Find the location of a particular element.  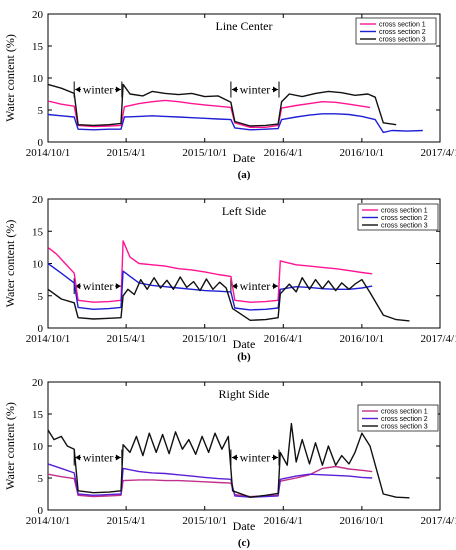

panel-caption: (b) is located at coordinates (244, 357).